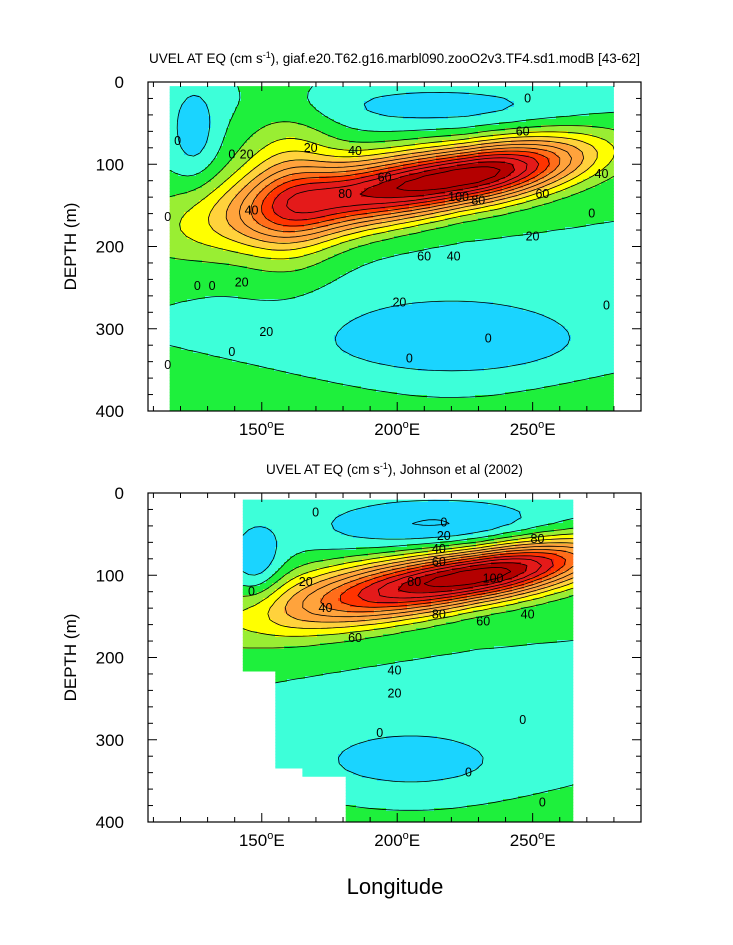 The width and height of the screenshot is (733, 945). Describe the element at coordinates (266, 332) in the screenshot. I see `contour-label: 20` at that location.